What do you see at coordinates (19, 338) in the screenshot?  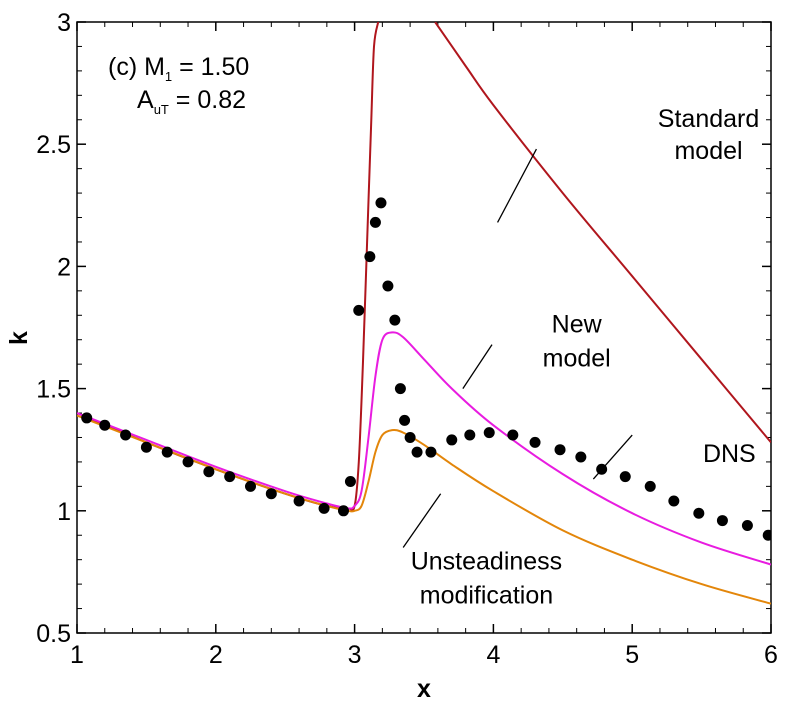 I see `y-axis-title: k` at bounding box center [19, 338].